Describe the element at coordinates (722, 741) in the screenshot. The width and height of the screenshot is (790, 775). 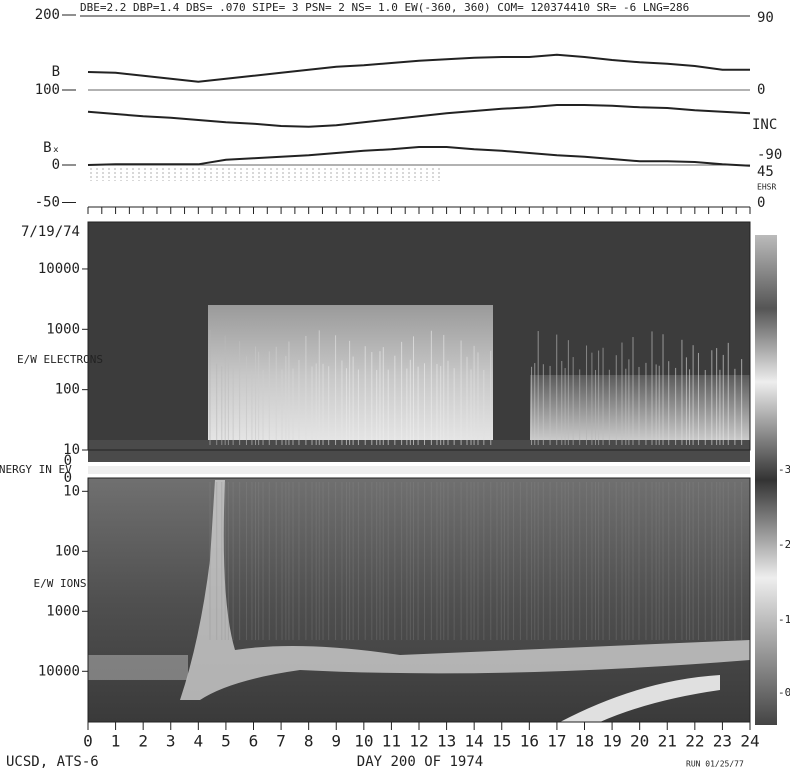
I see `x-tick-label: 23` at that location.